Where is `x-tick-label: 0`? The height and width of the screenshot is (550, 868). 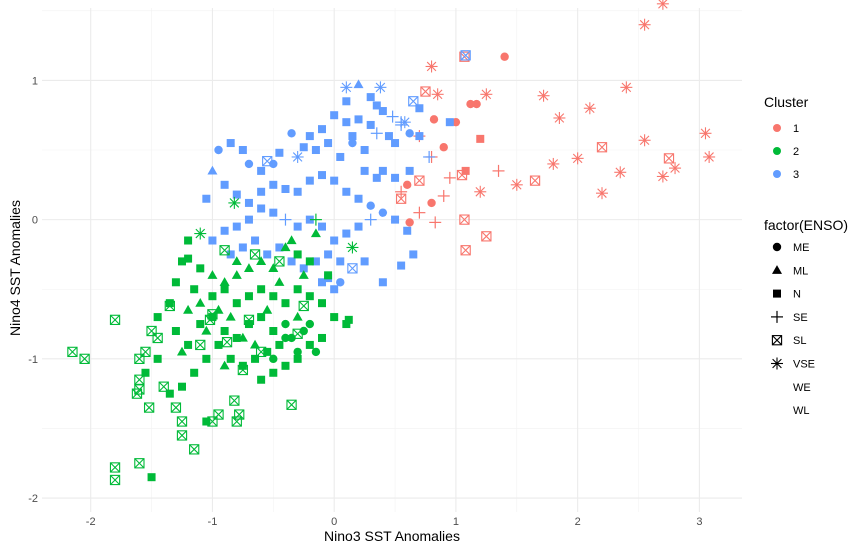
x-tick-label: 0 is located at coordinates (334, 522).